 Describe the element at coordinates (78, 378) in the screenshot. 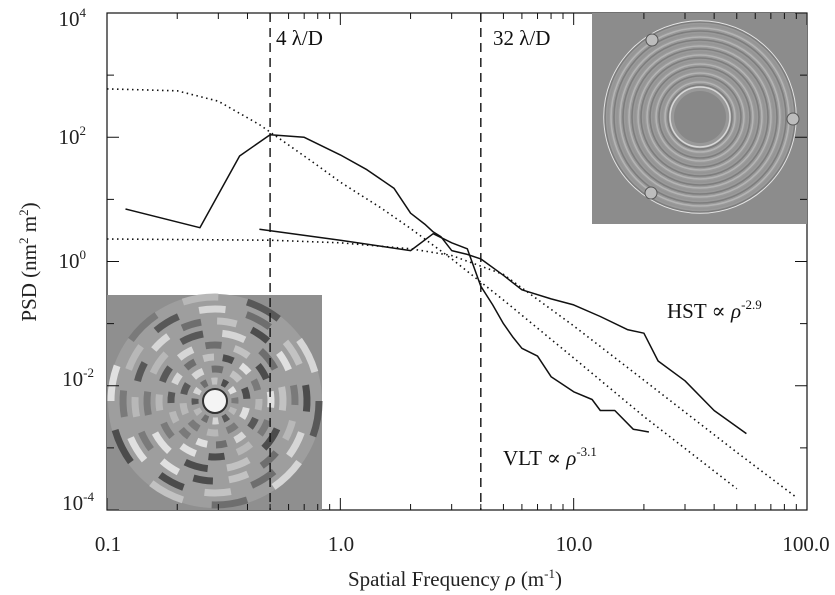

I see `y-tick-label-1: 10⁻²` at that location.